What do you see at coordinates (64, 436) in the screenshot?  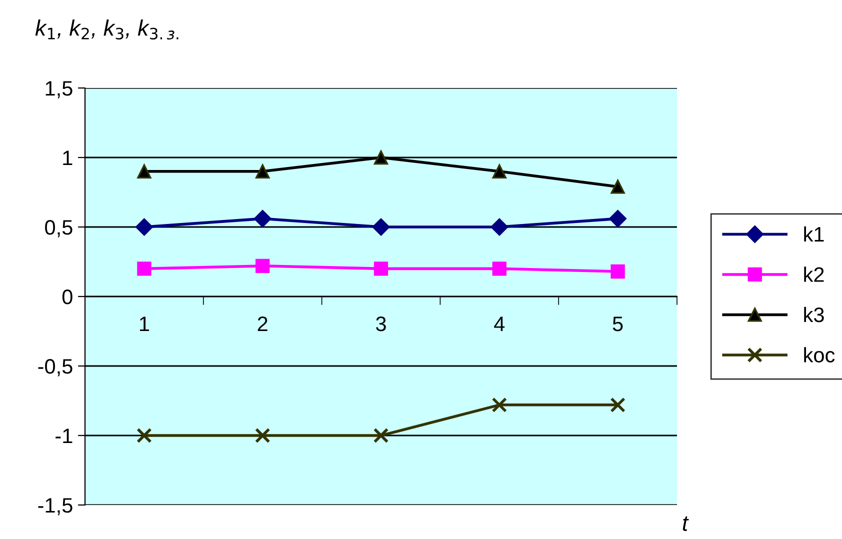 I see `y-tick-label: -1` at bounding box center [64, 436].